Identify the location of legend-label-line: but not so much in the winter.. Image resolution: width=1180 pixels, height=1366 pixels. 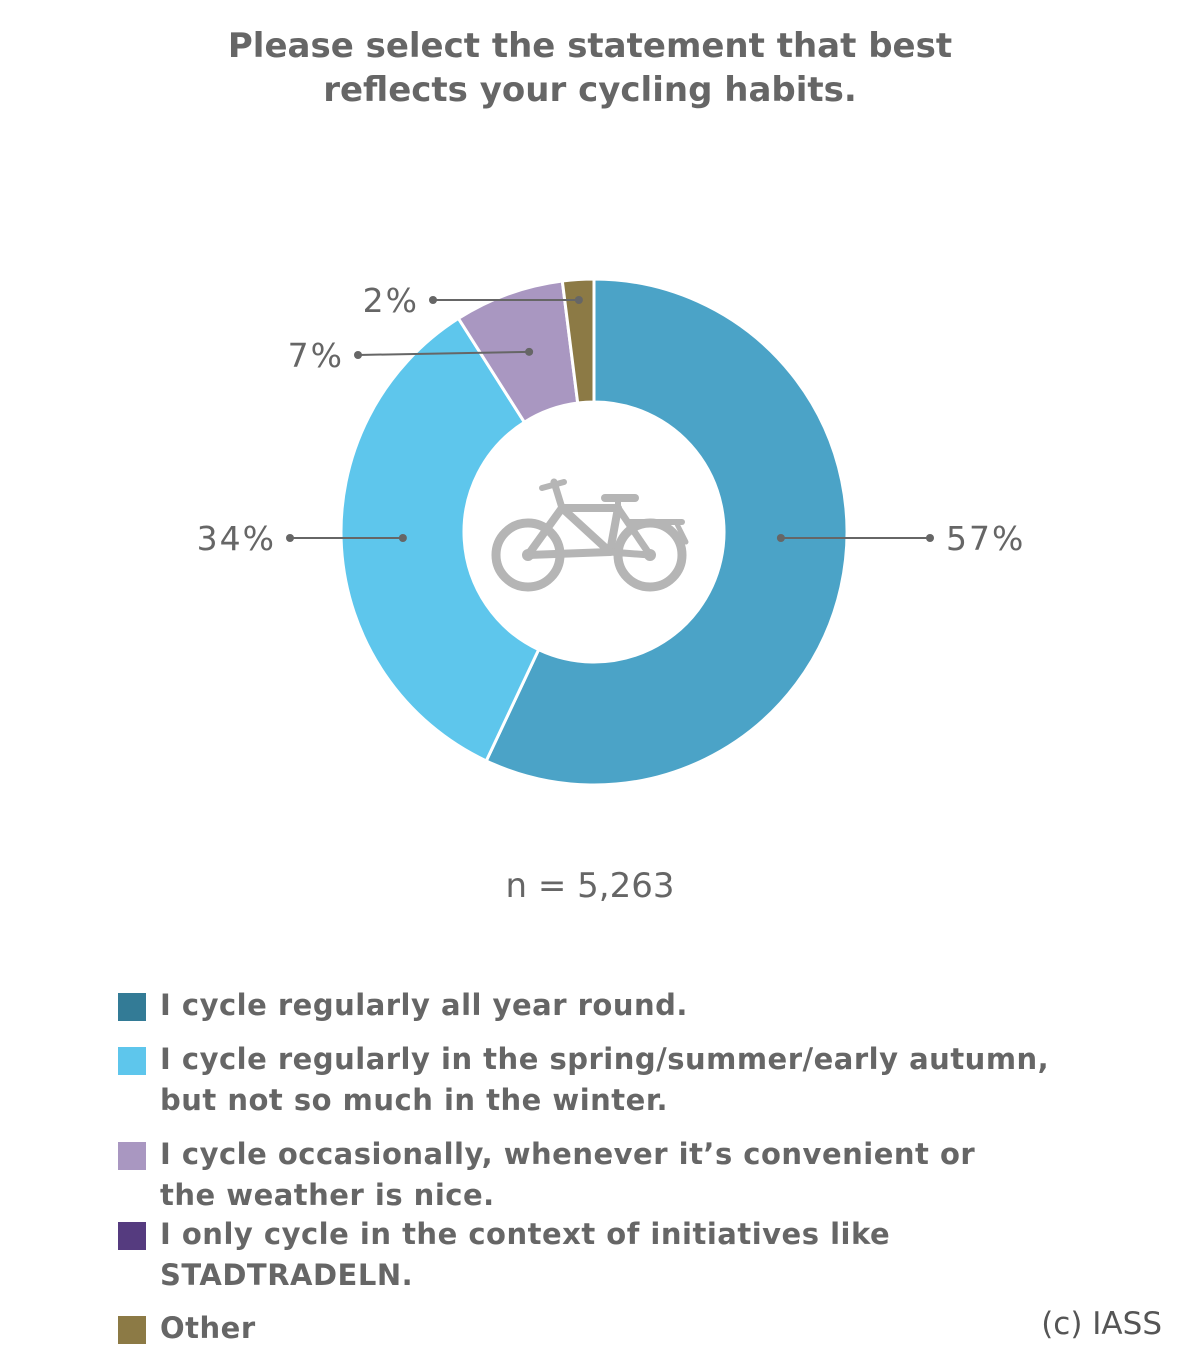
(414, 1100).